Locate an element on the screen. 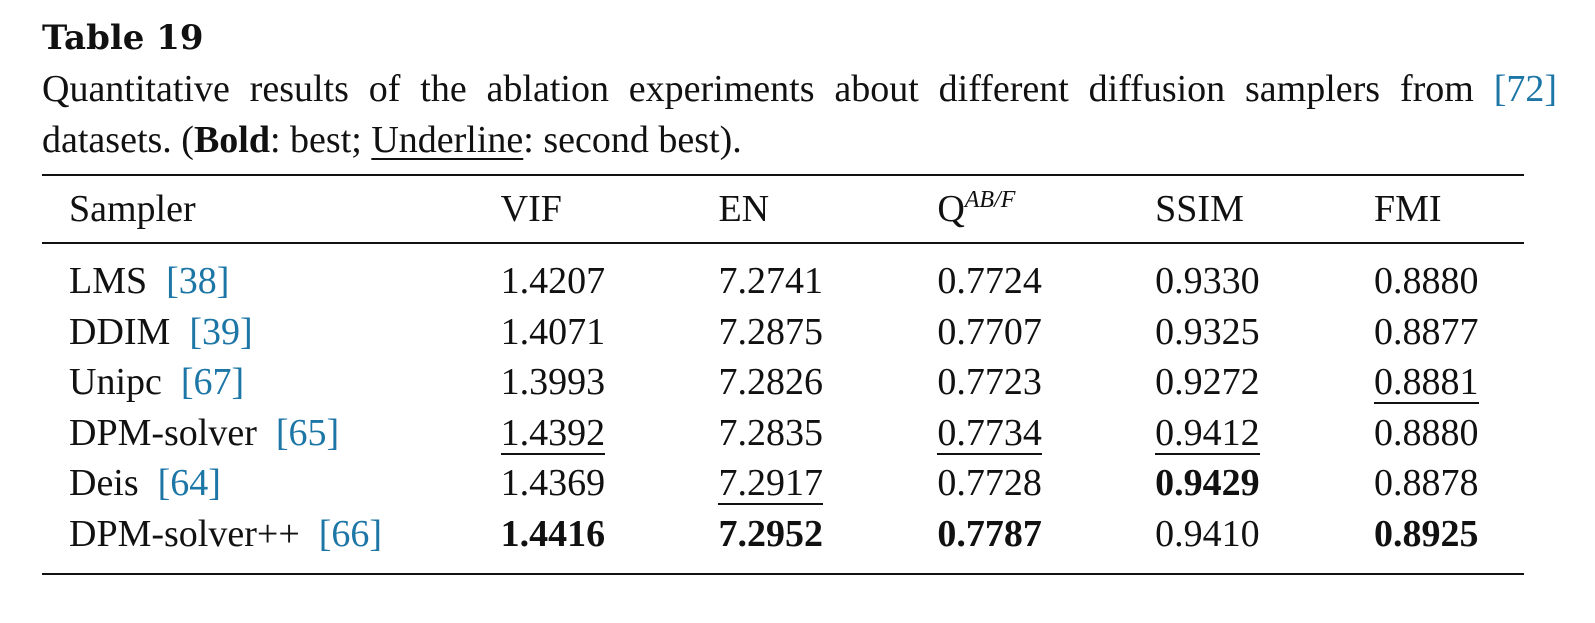 The width and height of the screenshot is (1595, 623). sampler-name: DDIM is located at coordinates (120, 331).